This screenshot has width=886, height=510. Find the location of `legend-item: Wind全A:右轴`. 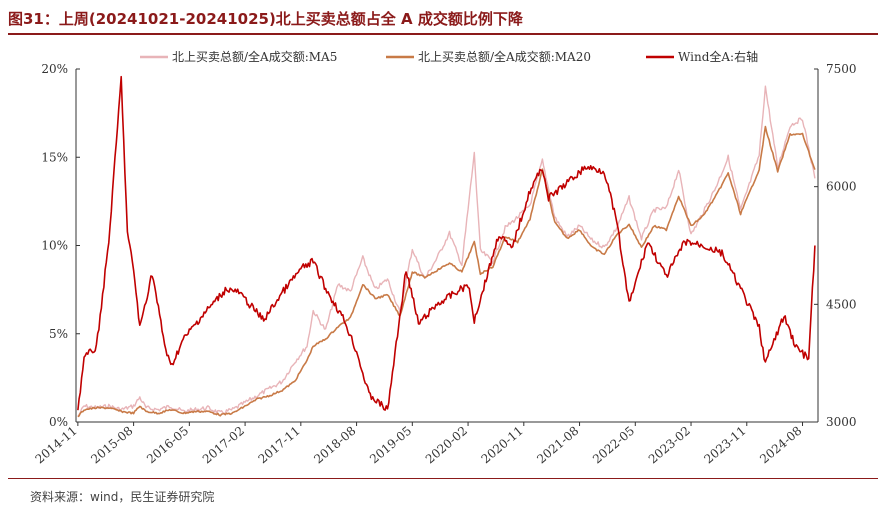

legend-item: Wind全A:右轴 is located at coordinates (702, 56).